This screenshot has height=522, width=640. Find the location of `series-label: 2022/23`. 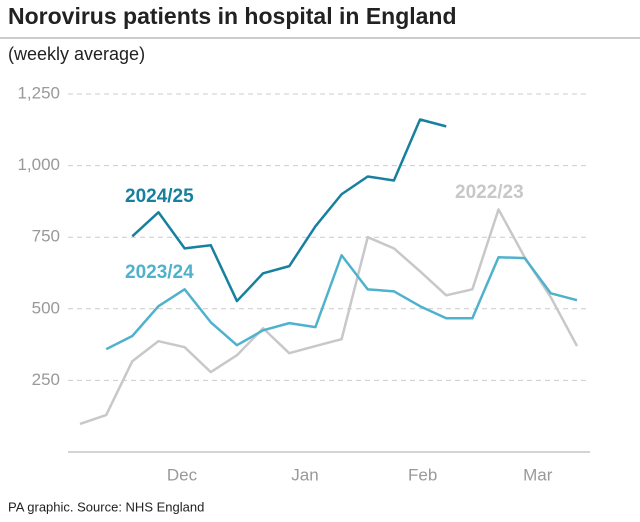

series-label: 2022/23 is located at coordinates (489, 192).